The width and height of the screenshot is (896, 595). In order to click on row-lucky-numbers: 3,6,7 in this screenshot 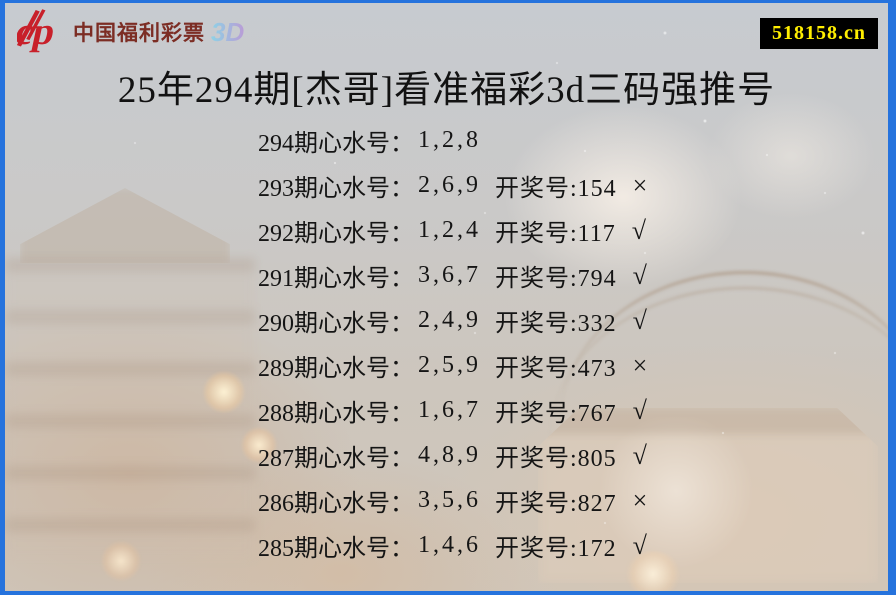, I will do `click(449, 275)`.